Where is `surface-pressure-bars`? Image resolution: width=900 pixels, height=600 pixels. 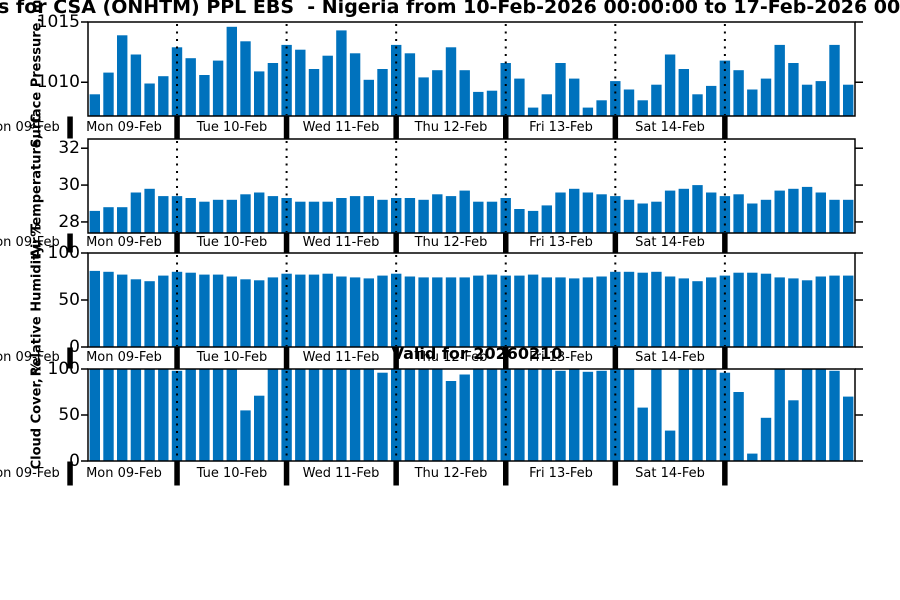
surface-pressure-bars is located at coordinates (471, 71).